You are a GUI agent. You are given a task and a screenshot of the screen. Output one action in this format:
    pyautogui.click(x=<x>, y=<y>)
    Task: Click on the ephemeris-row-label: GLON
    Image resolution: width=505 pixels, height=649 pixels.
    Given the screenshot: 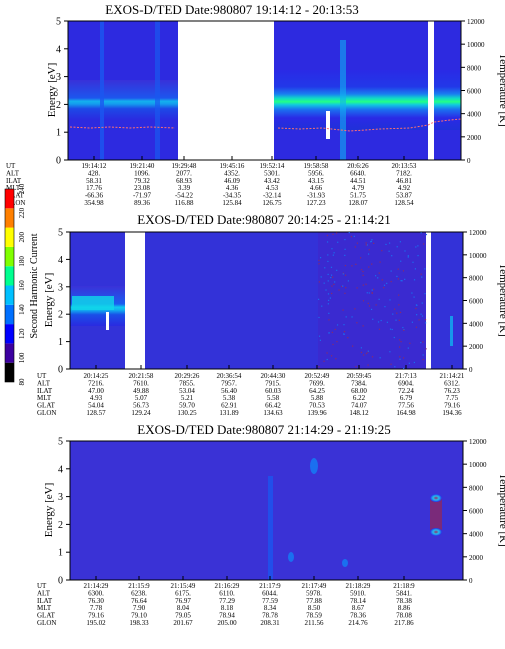 What is the action you would take?
    pyautogui.click(x=46, y=413)
    